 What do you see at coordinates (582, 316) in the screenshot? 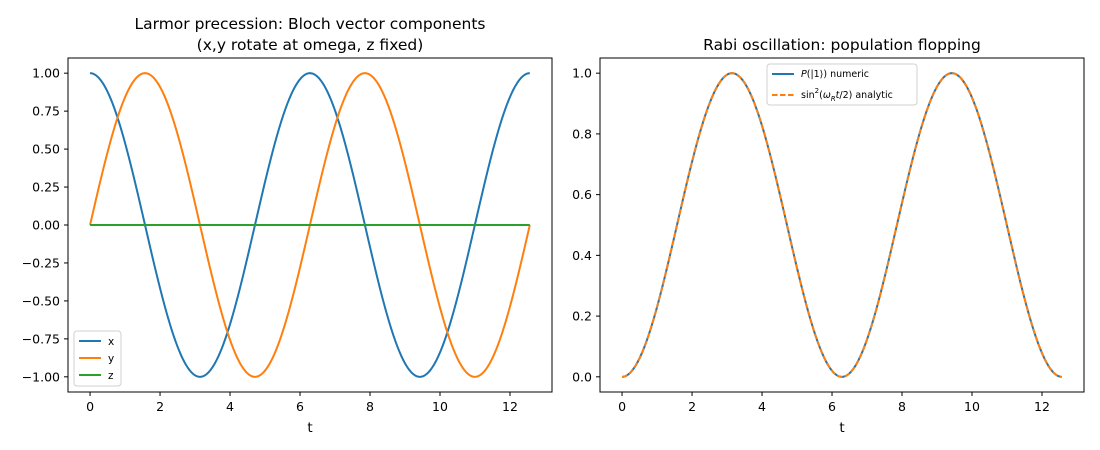
I see `rabi-ytick-label: 0.2` at bounding box center [582, 316].